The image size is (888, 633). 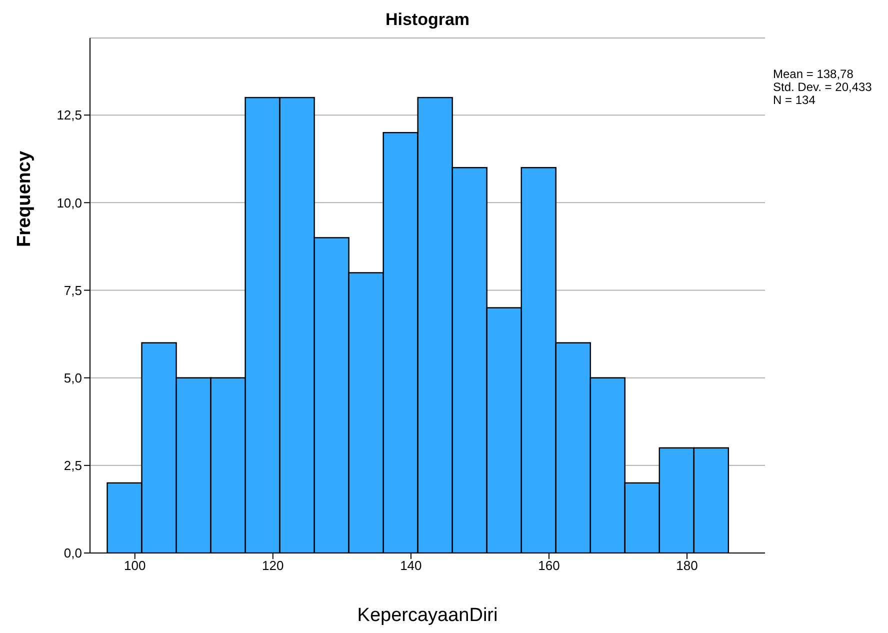 What do you see at coordinates (69, 202) in the screenshot?
I see `y-tick-label: 10,0` at bounding box center [69, 202].